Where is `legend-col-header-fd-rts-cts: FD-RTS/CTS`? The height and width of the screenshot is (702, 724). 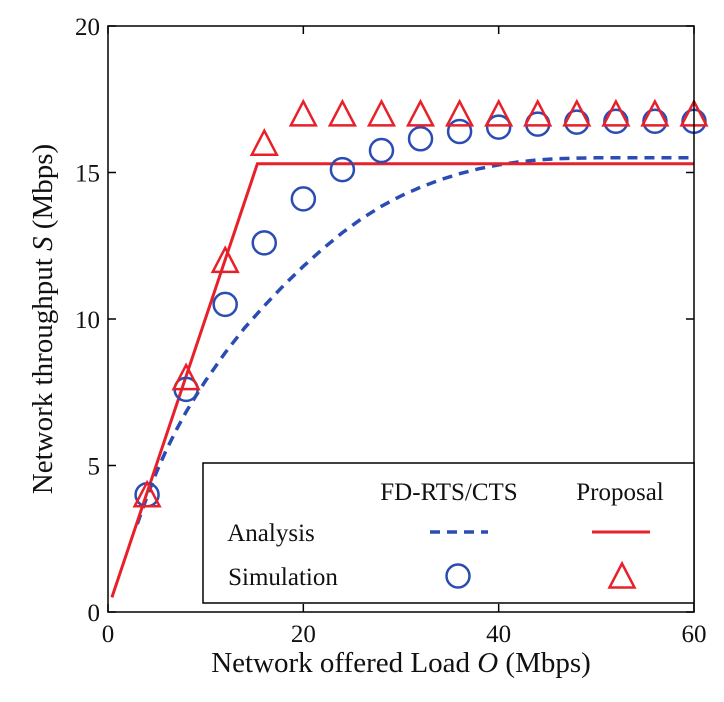
legend-col-header-fd-rts-cts: FD-RTS/CTS is located at coordinates (448, 492).